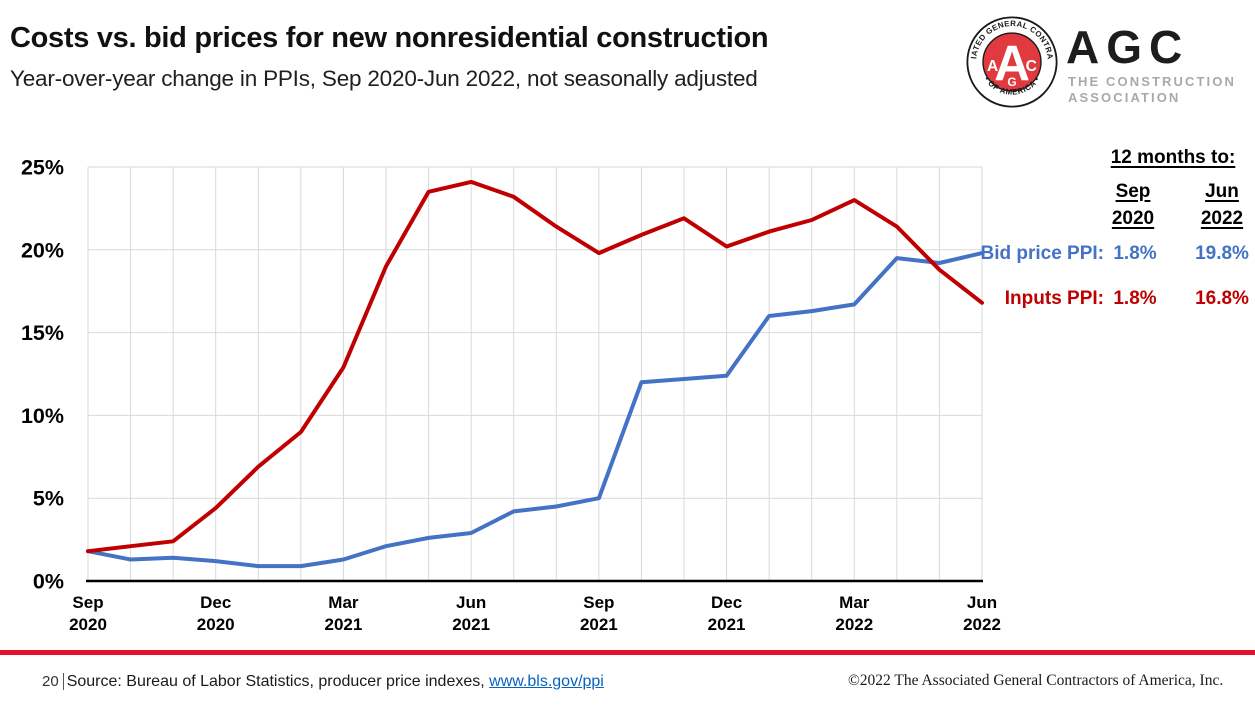  I want to click on y-tick-label: 10%, so click(42, 416).